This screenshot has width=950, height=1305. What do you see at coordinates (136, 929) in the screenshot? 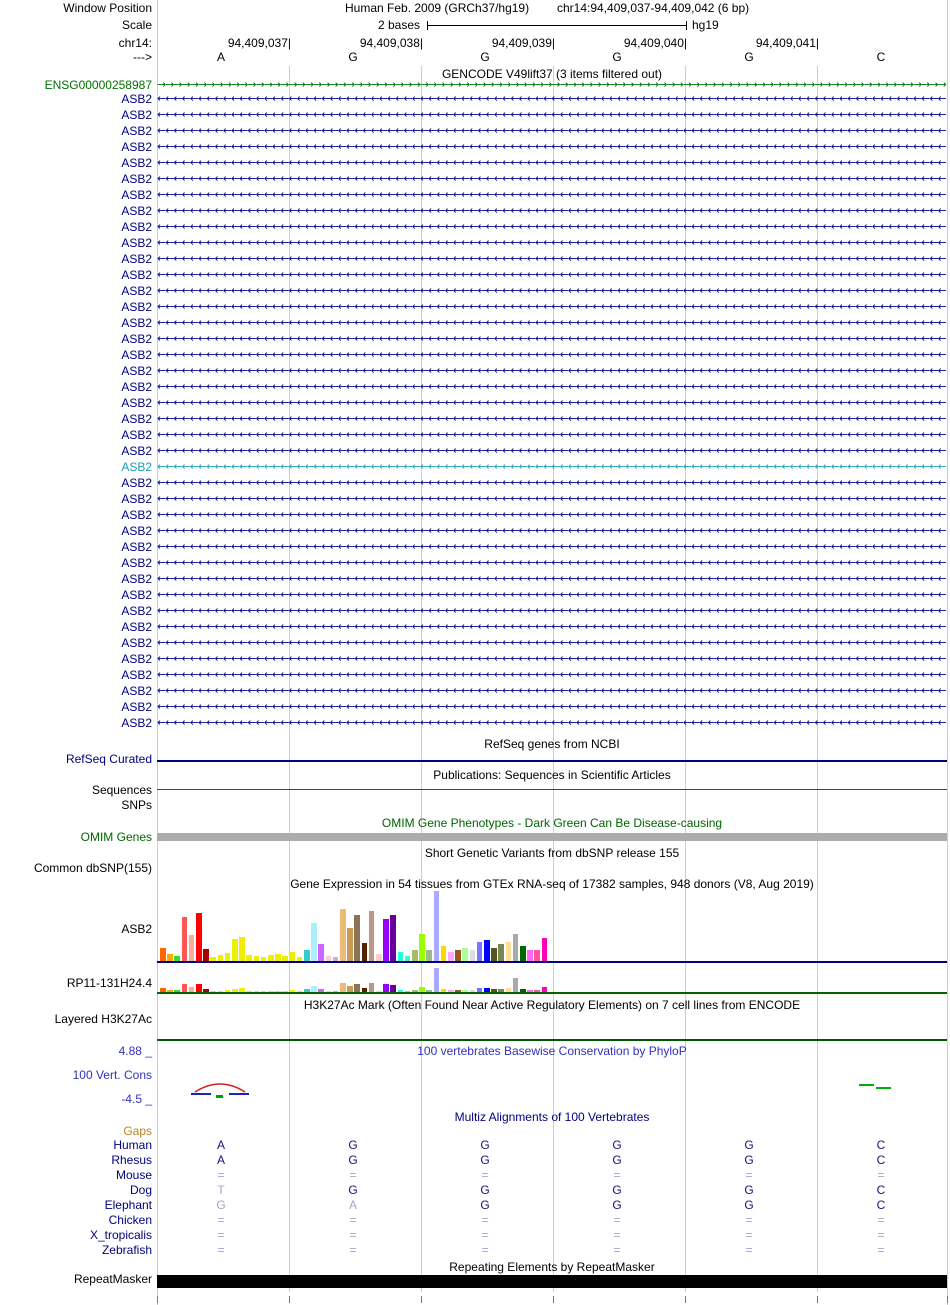
I see `gtex-gene-label-asb2: ASB2` at bounding box center [136, 929].